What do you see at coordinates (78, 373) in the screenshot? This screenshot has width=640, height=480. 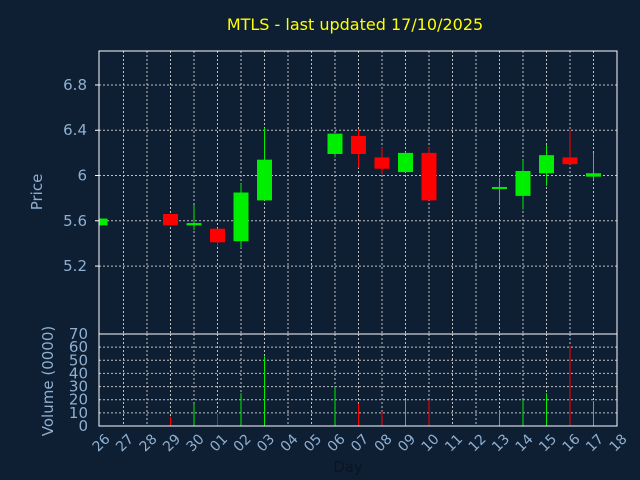 I see `volume-tick-label: 40` at bounding box center [78, 373].